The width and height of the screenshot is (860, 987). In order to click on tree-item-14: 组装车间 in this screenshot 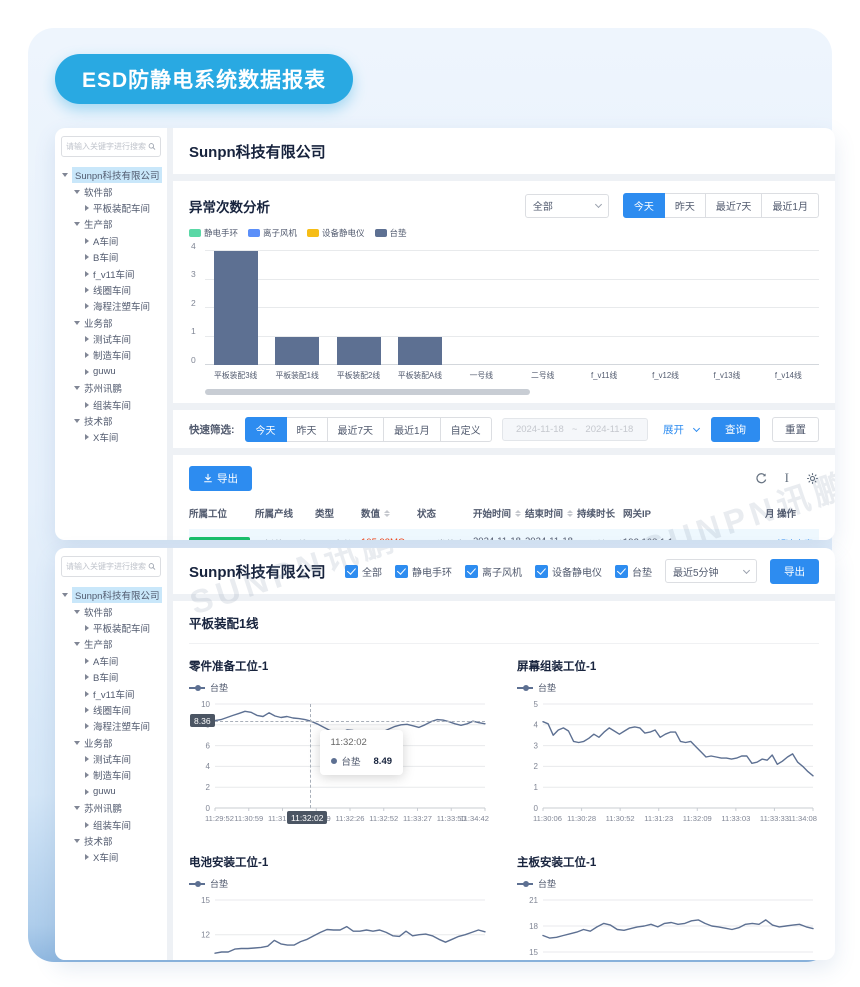, I will do `click(111, 404)`.